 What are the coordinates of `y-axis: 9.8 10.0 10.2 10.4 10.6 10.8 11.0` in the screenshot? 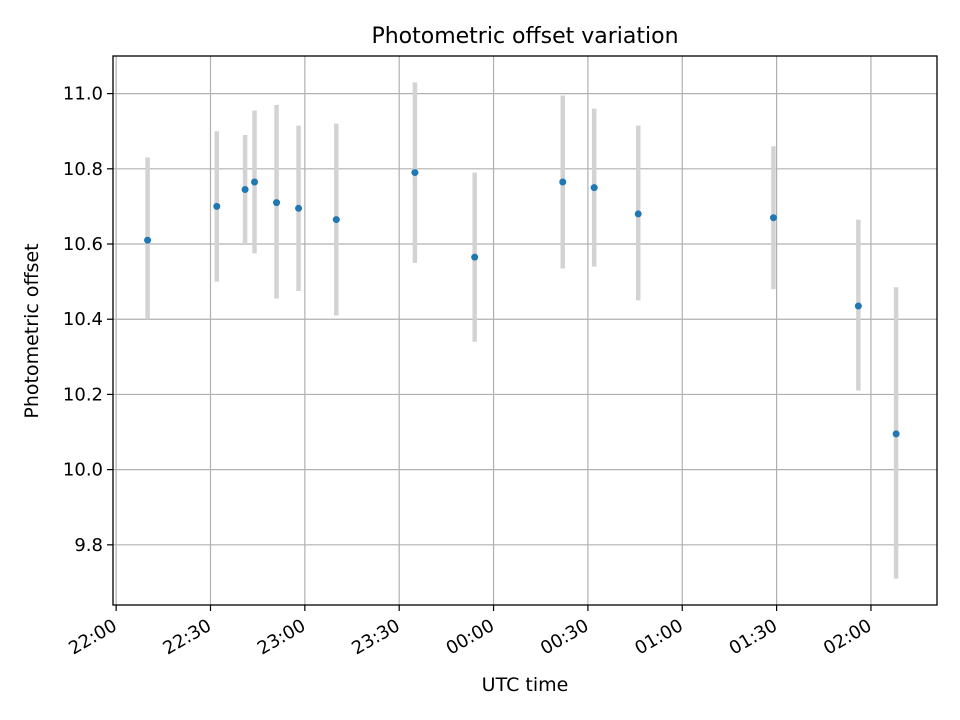 It's located at (88, 320).